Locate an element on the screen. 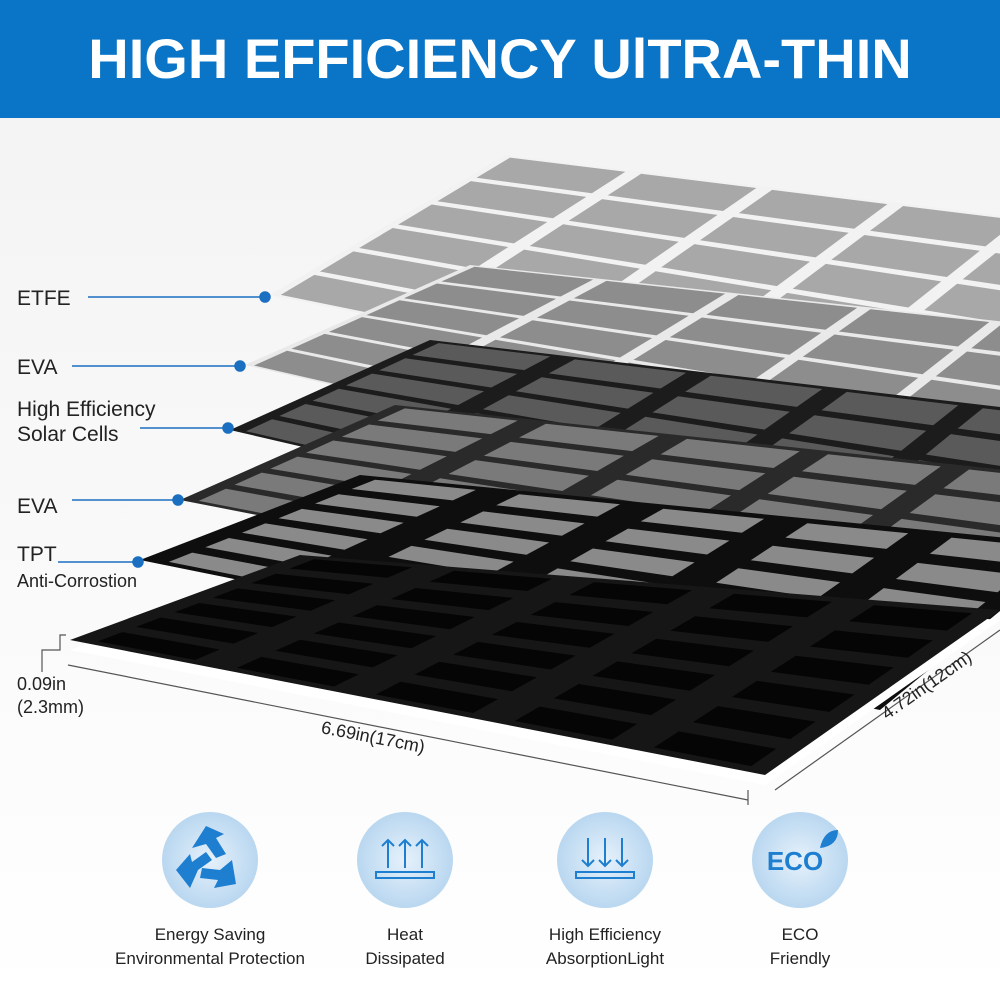 The width and height of the screenshot is (1000, 1000). layer-label: TPT is located at coordinates (37, 554).